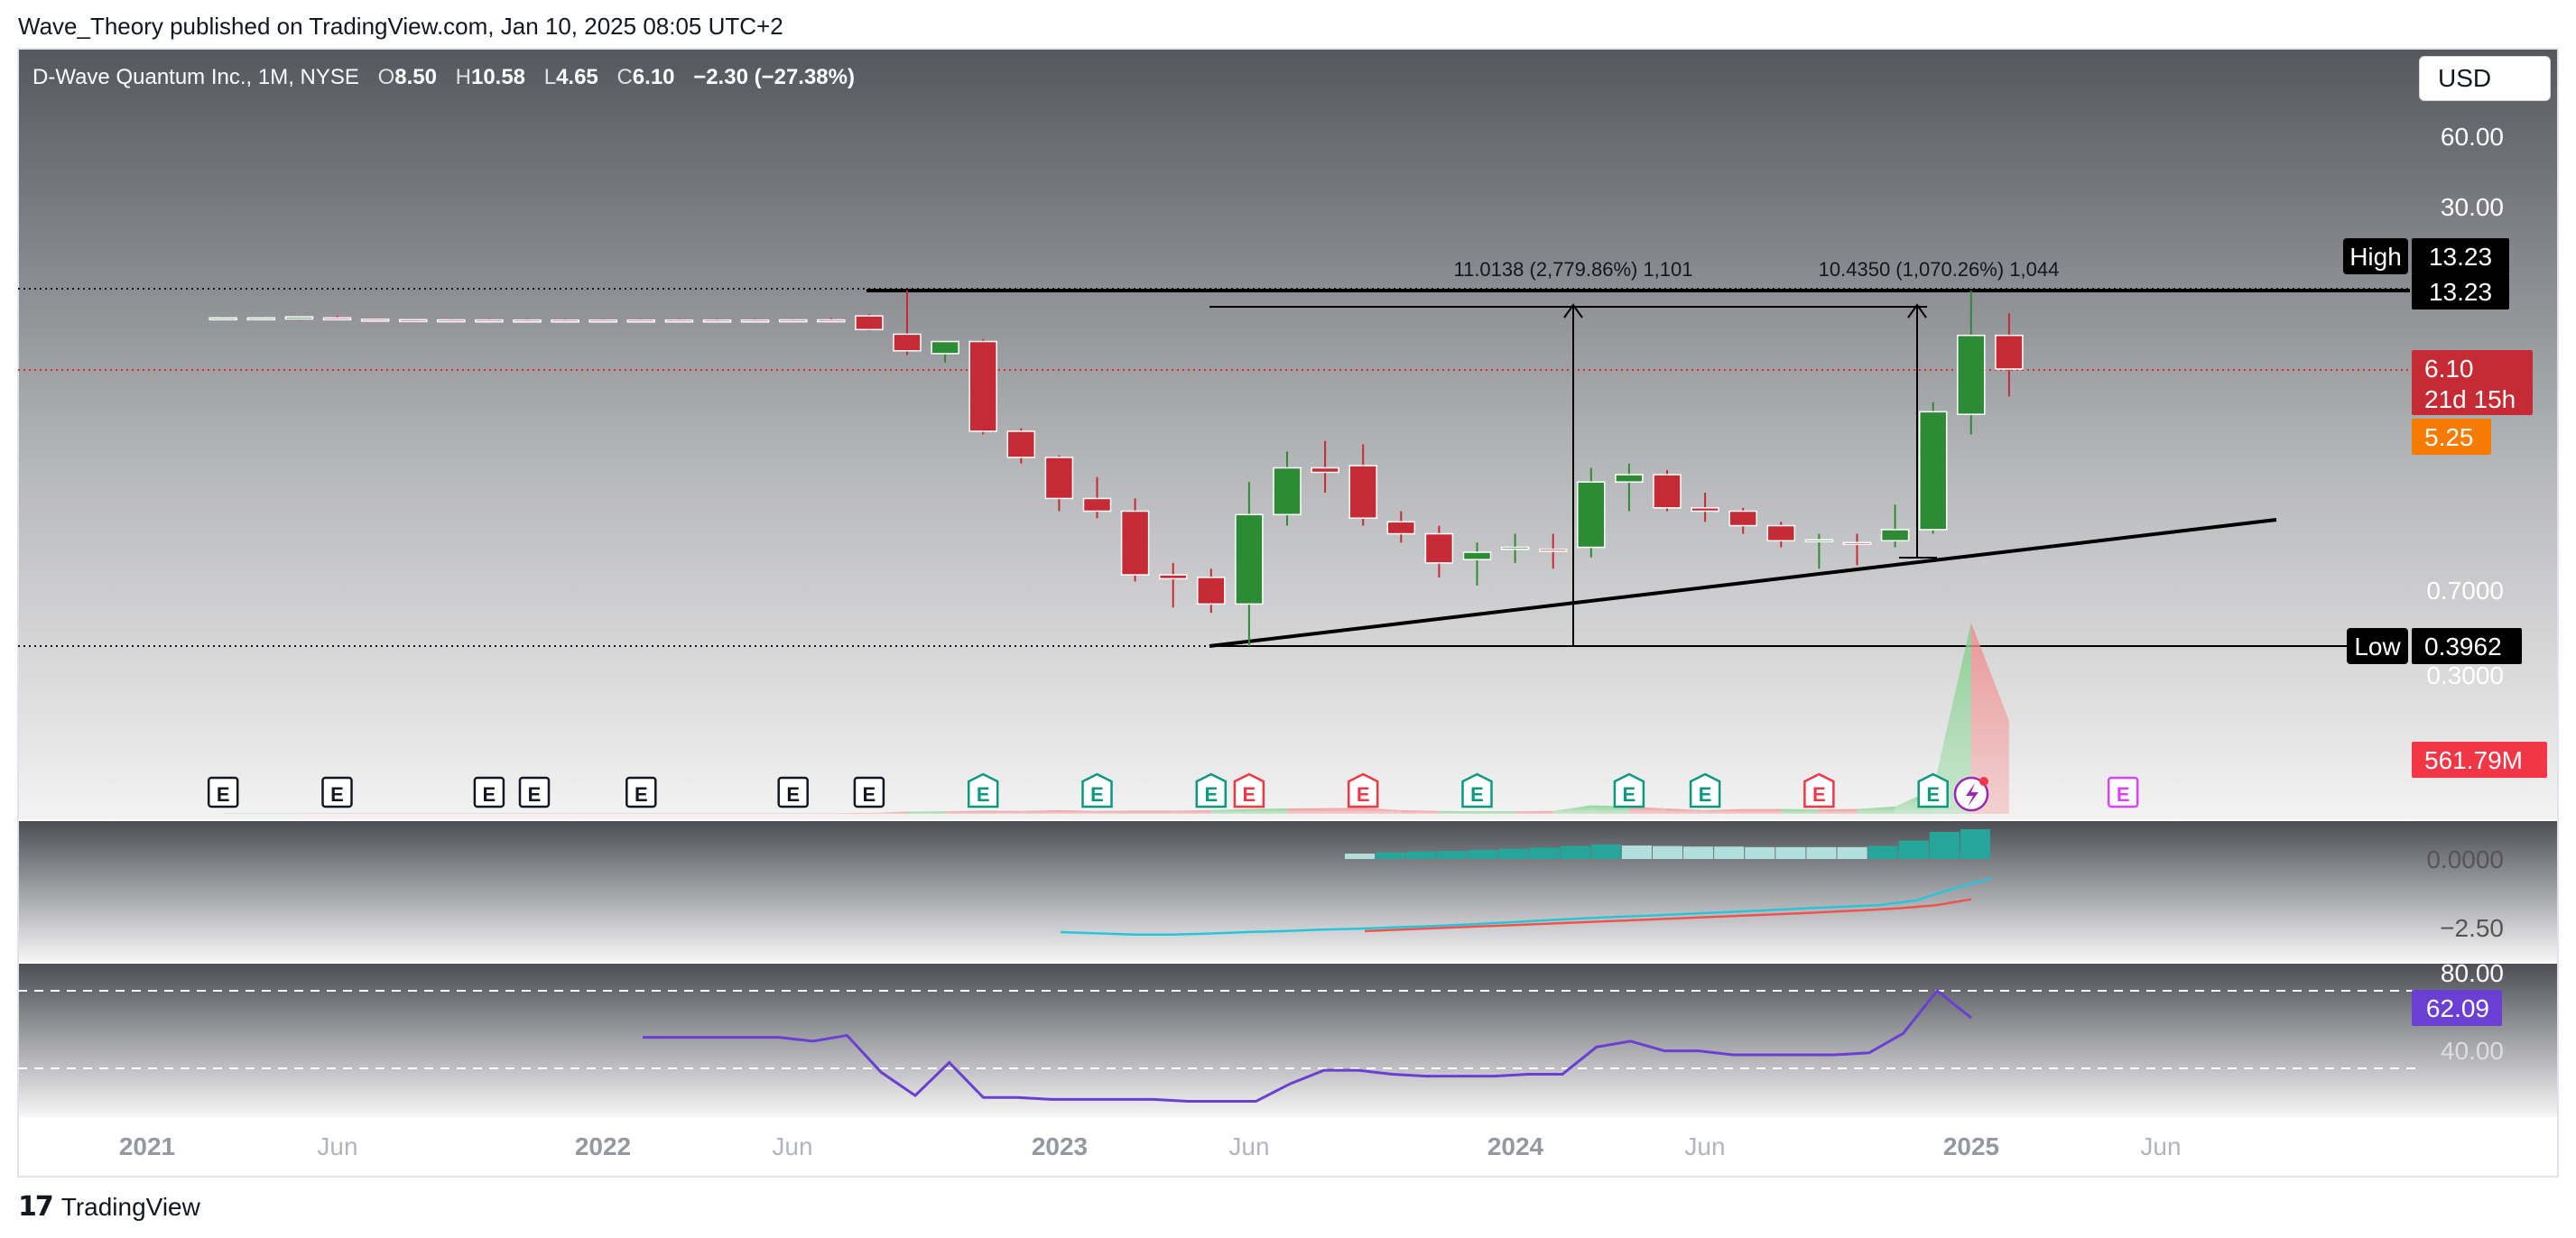 The image size is (2576, 1238). What do you see at coordinates (1116, 718) in the screenshot?
I see `volume-layer` at bounding box center [1116, 718].